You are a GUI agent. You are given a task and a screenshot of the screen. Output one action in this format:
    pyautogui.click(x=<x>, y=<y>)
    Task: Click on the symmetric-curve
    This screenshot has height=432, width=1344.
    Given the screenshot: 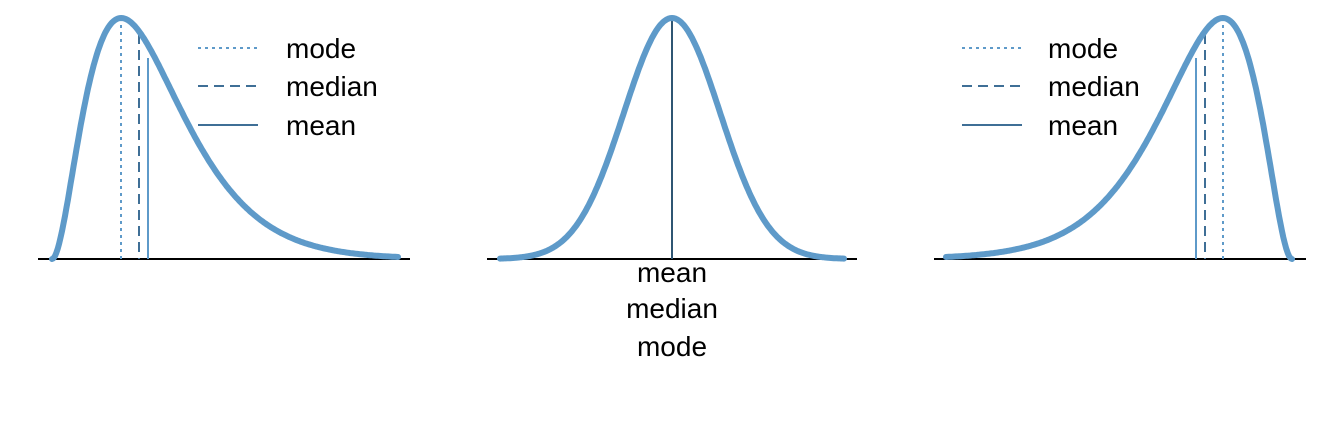 What is the action you would take?
    pyautogui.click(x=672, y=138)
    